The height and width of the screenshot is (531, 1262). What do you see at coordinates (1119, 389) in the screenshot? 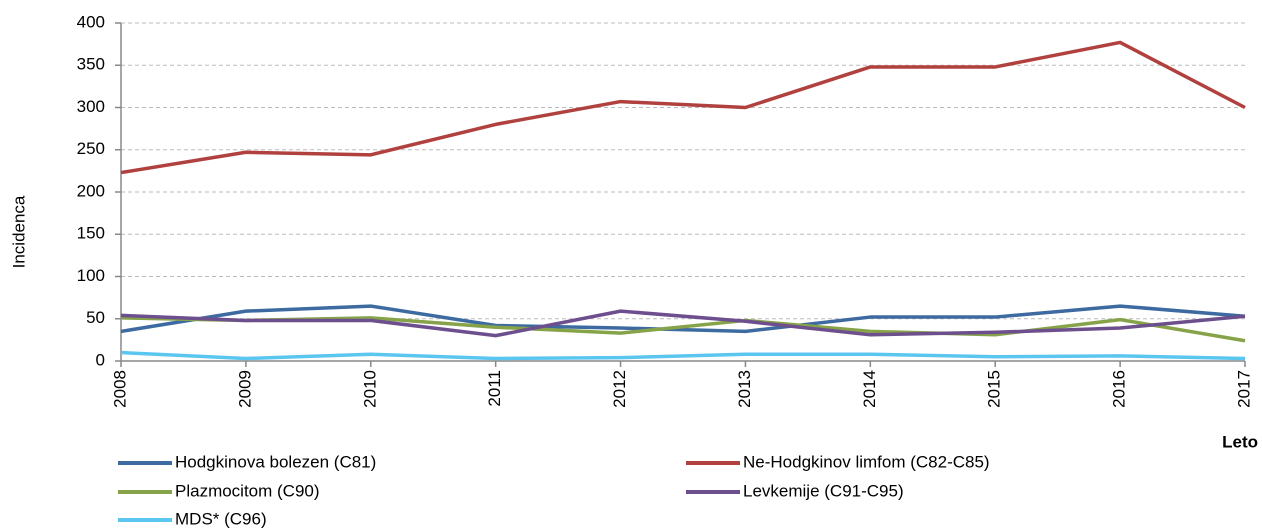
I see `x-tick-label: 2016` at bounding box center [1119, 389].